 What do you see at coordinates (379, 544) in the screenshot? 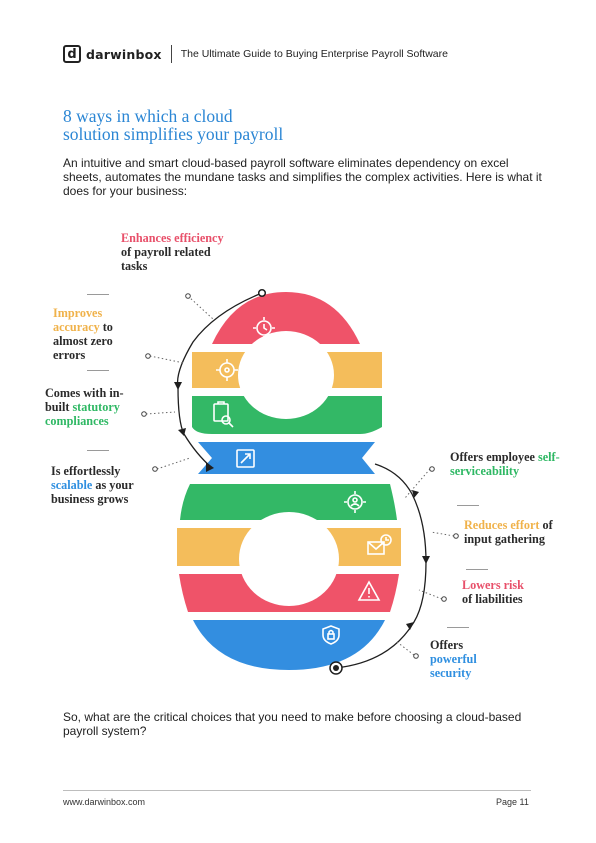
I see `chart-envelope-icon` at bounding box center [379, 544].